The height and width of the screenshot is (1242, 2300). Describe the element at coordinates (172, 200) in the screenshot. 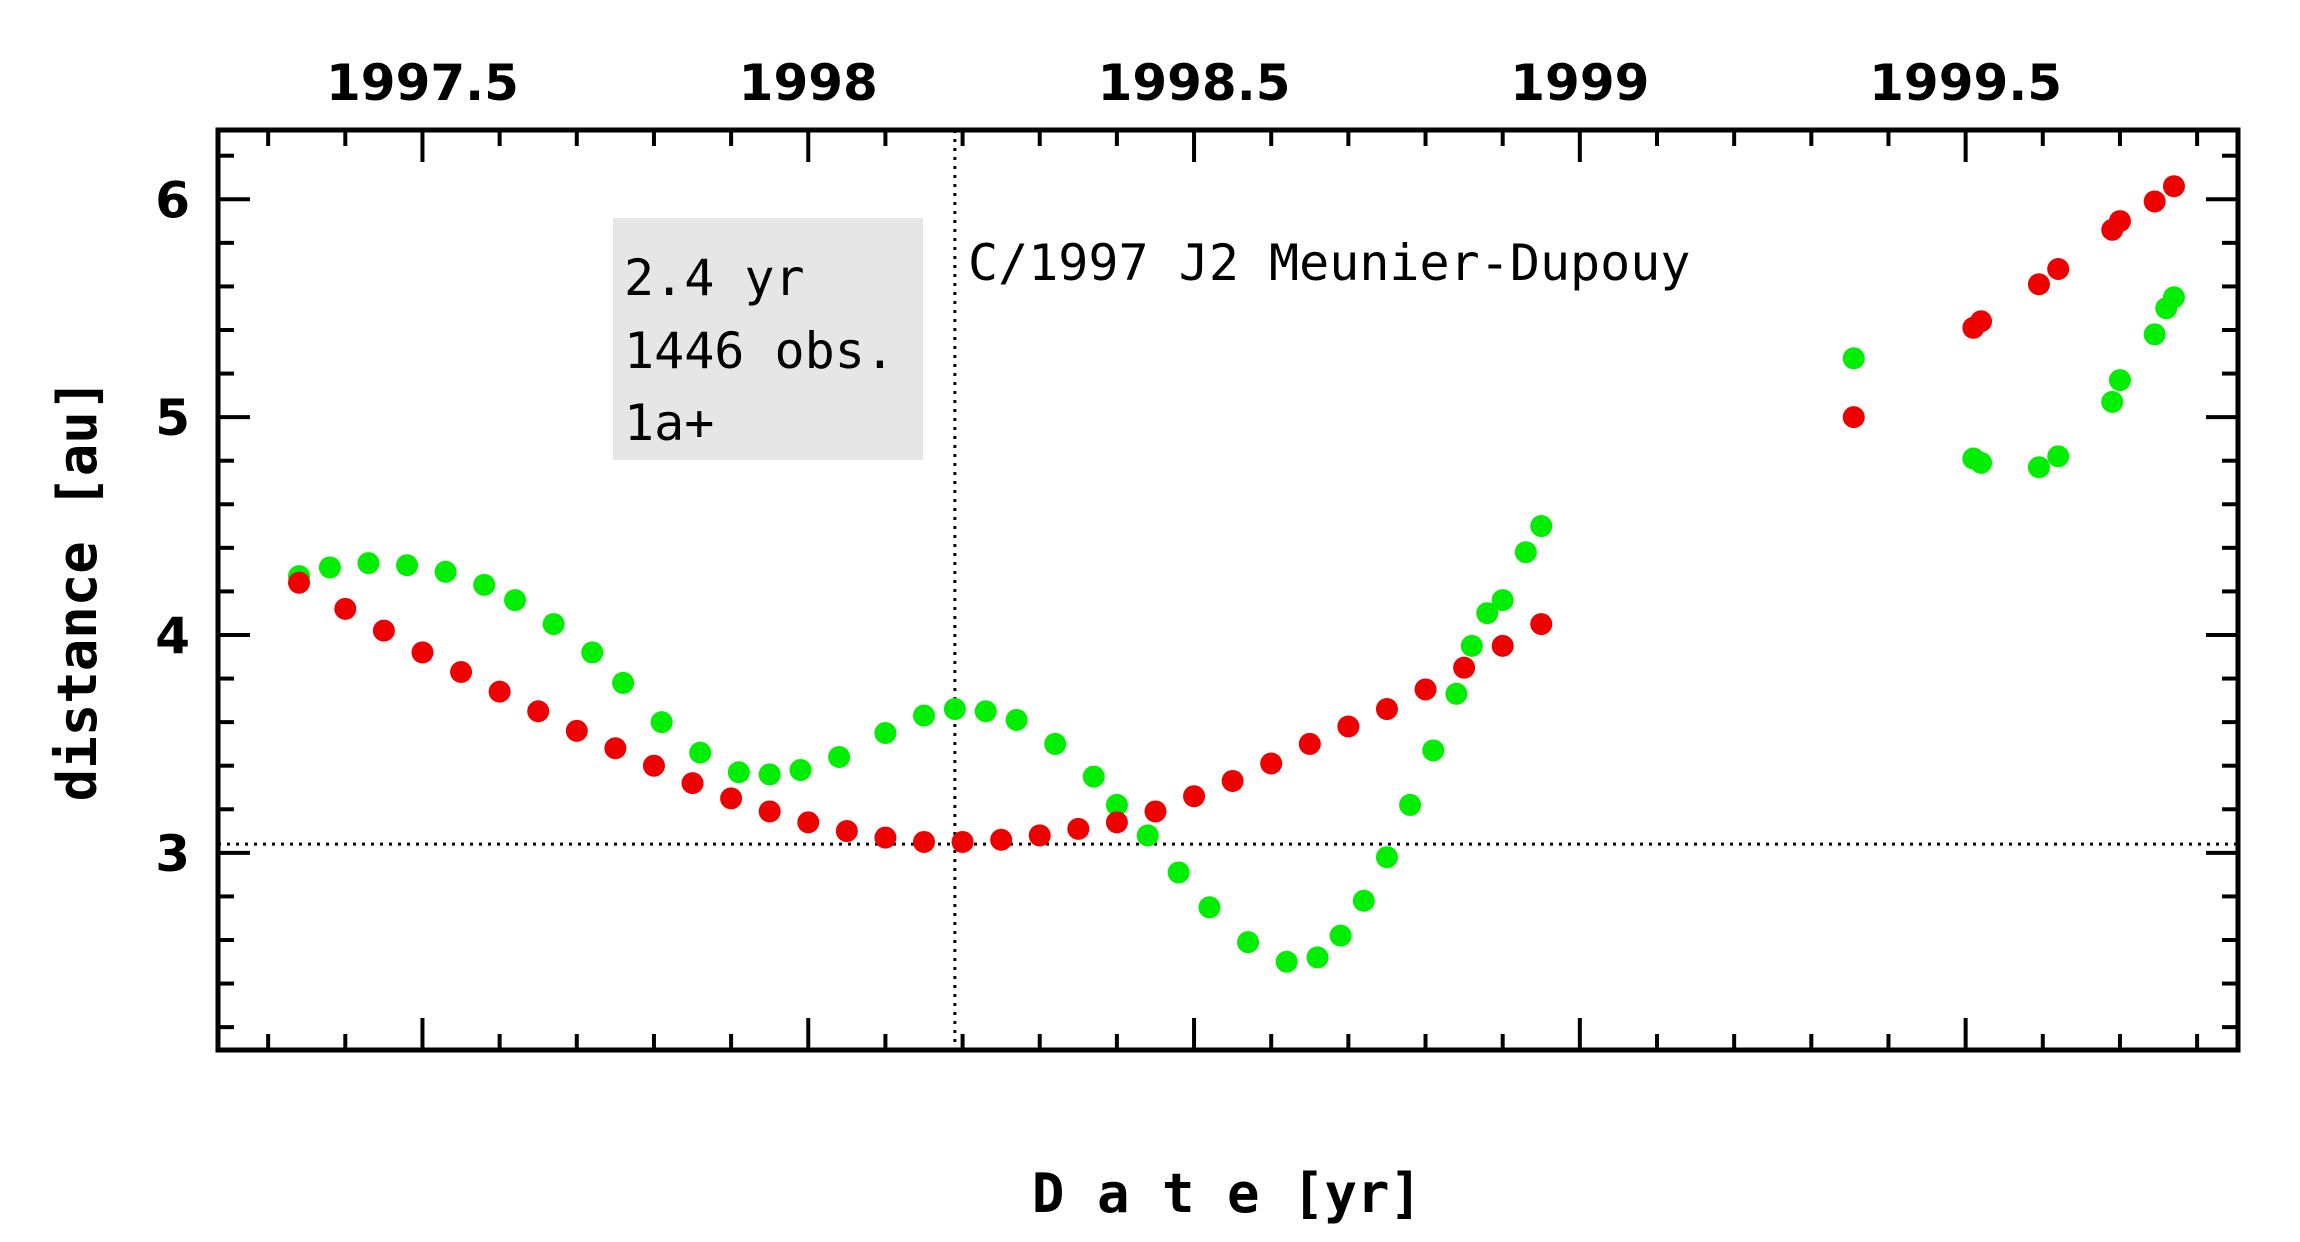

I see `y-tick-label: 6` at that location.